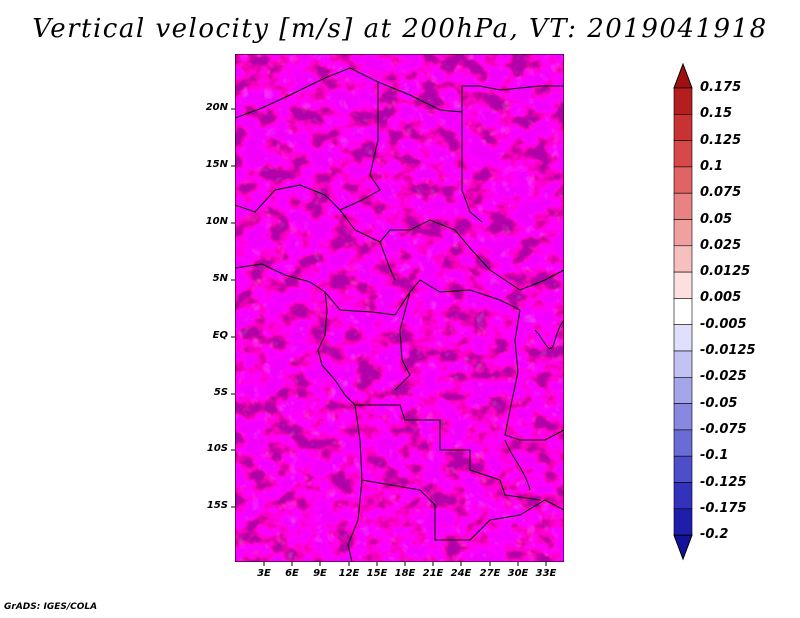 This screenshot has height=618, width=800. What do you see at coordinates (712, 166) in the screenshot?
I see `colorbar-label: 0.1` at bounding box center [712, 166].